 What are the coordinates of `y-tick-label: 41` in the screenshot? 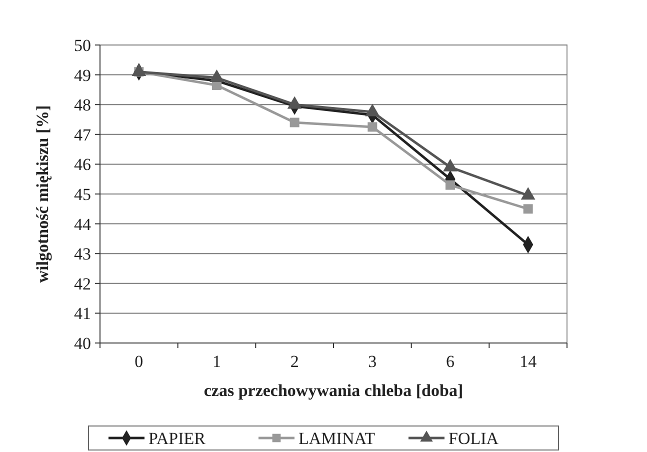 It's located at (82, 314).